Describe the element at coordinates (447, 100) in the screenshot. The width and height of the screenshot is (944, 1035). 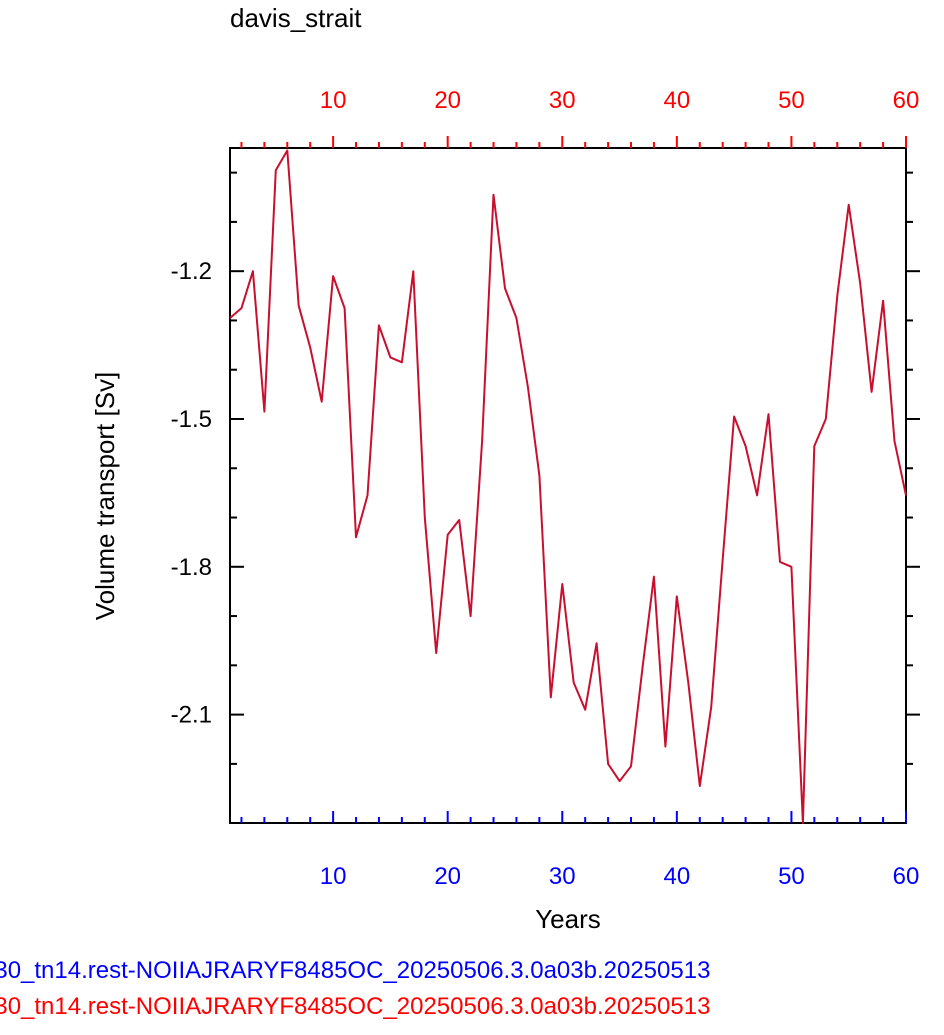
I see `x-top-tick-label: 20` at that location.